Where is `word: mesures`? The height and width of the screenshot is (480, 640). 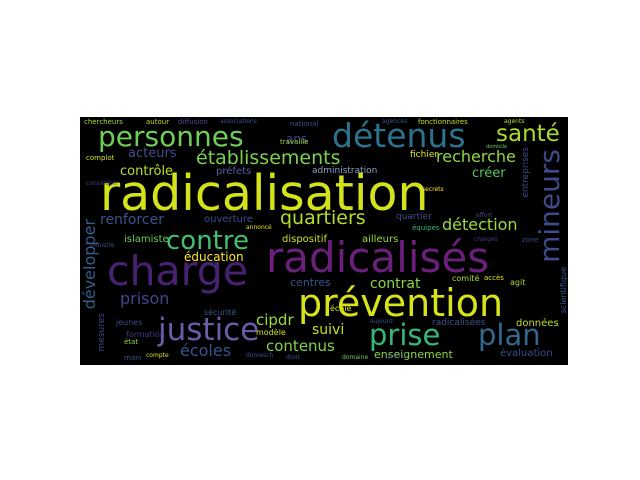 word: mesures is located at coordinates (102, 332).